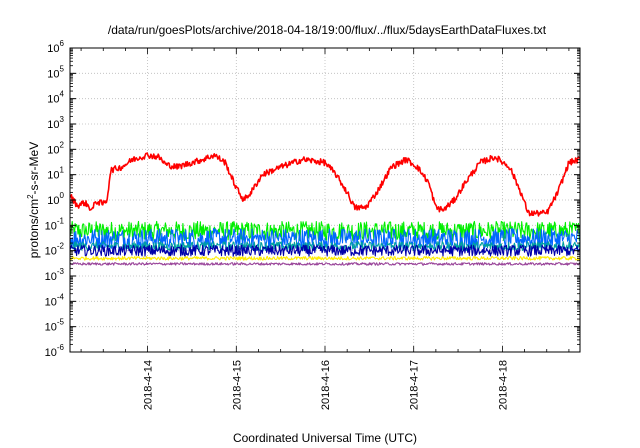  I want to click on y-tick-label: 10⁻¹, so click(55, 224).